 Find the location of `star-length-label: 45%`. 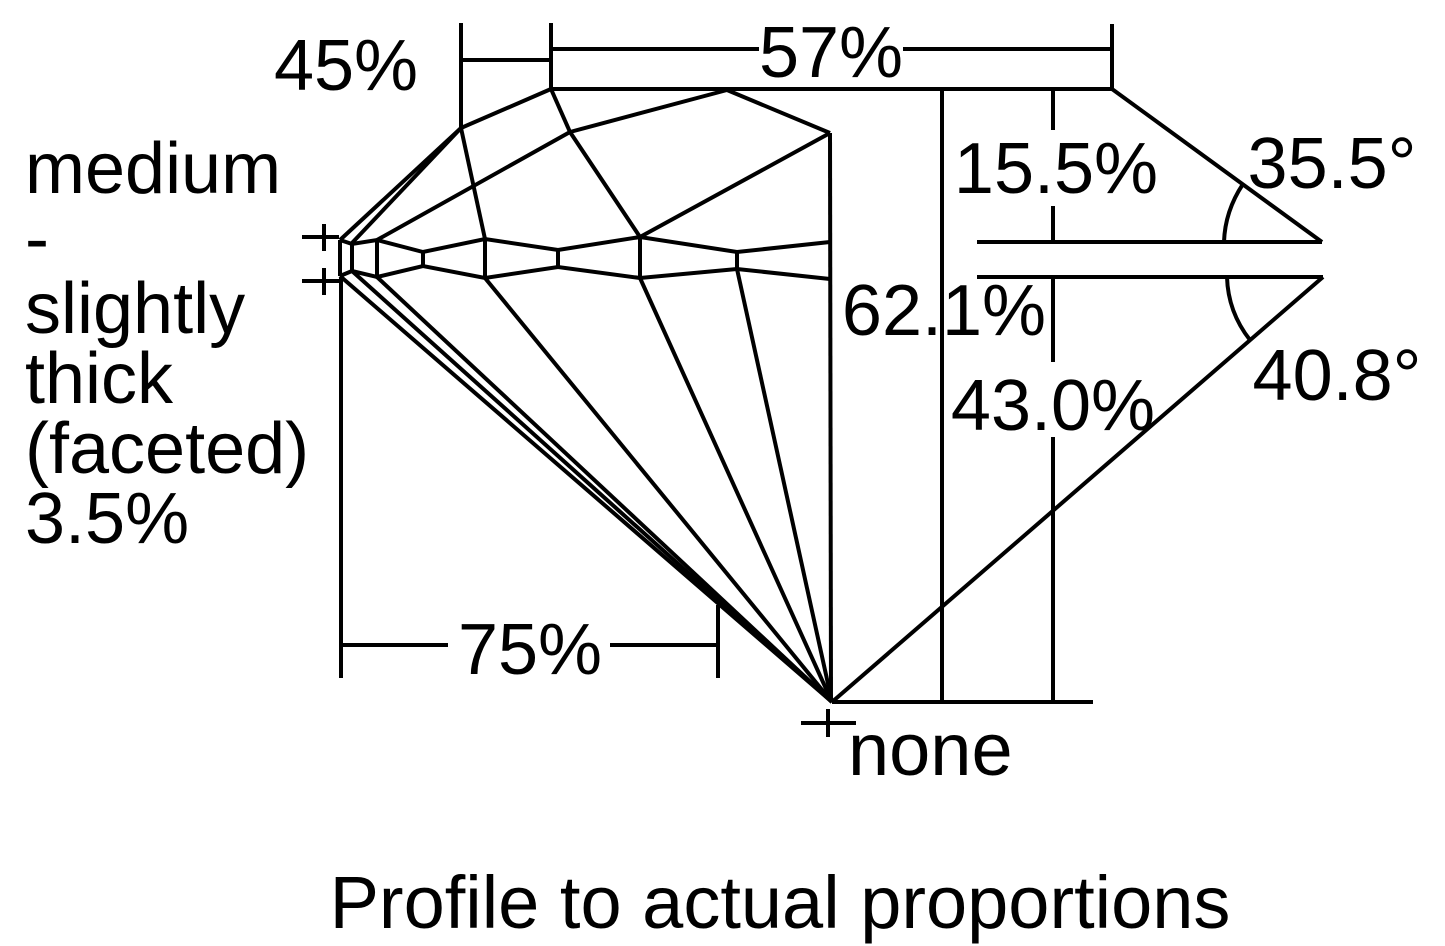

star-length-label: 45% is located at coordinates (346, 66).